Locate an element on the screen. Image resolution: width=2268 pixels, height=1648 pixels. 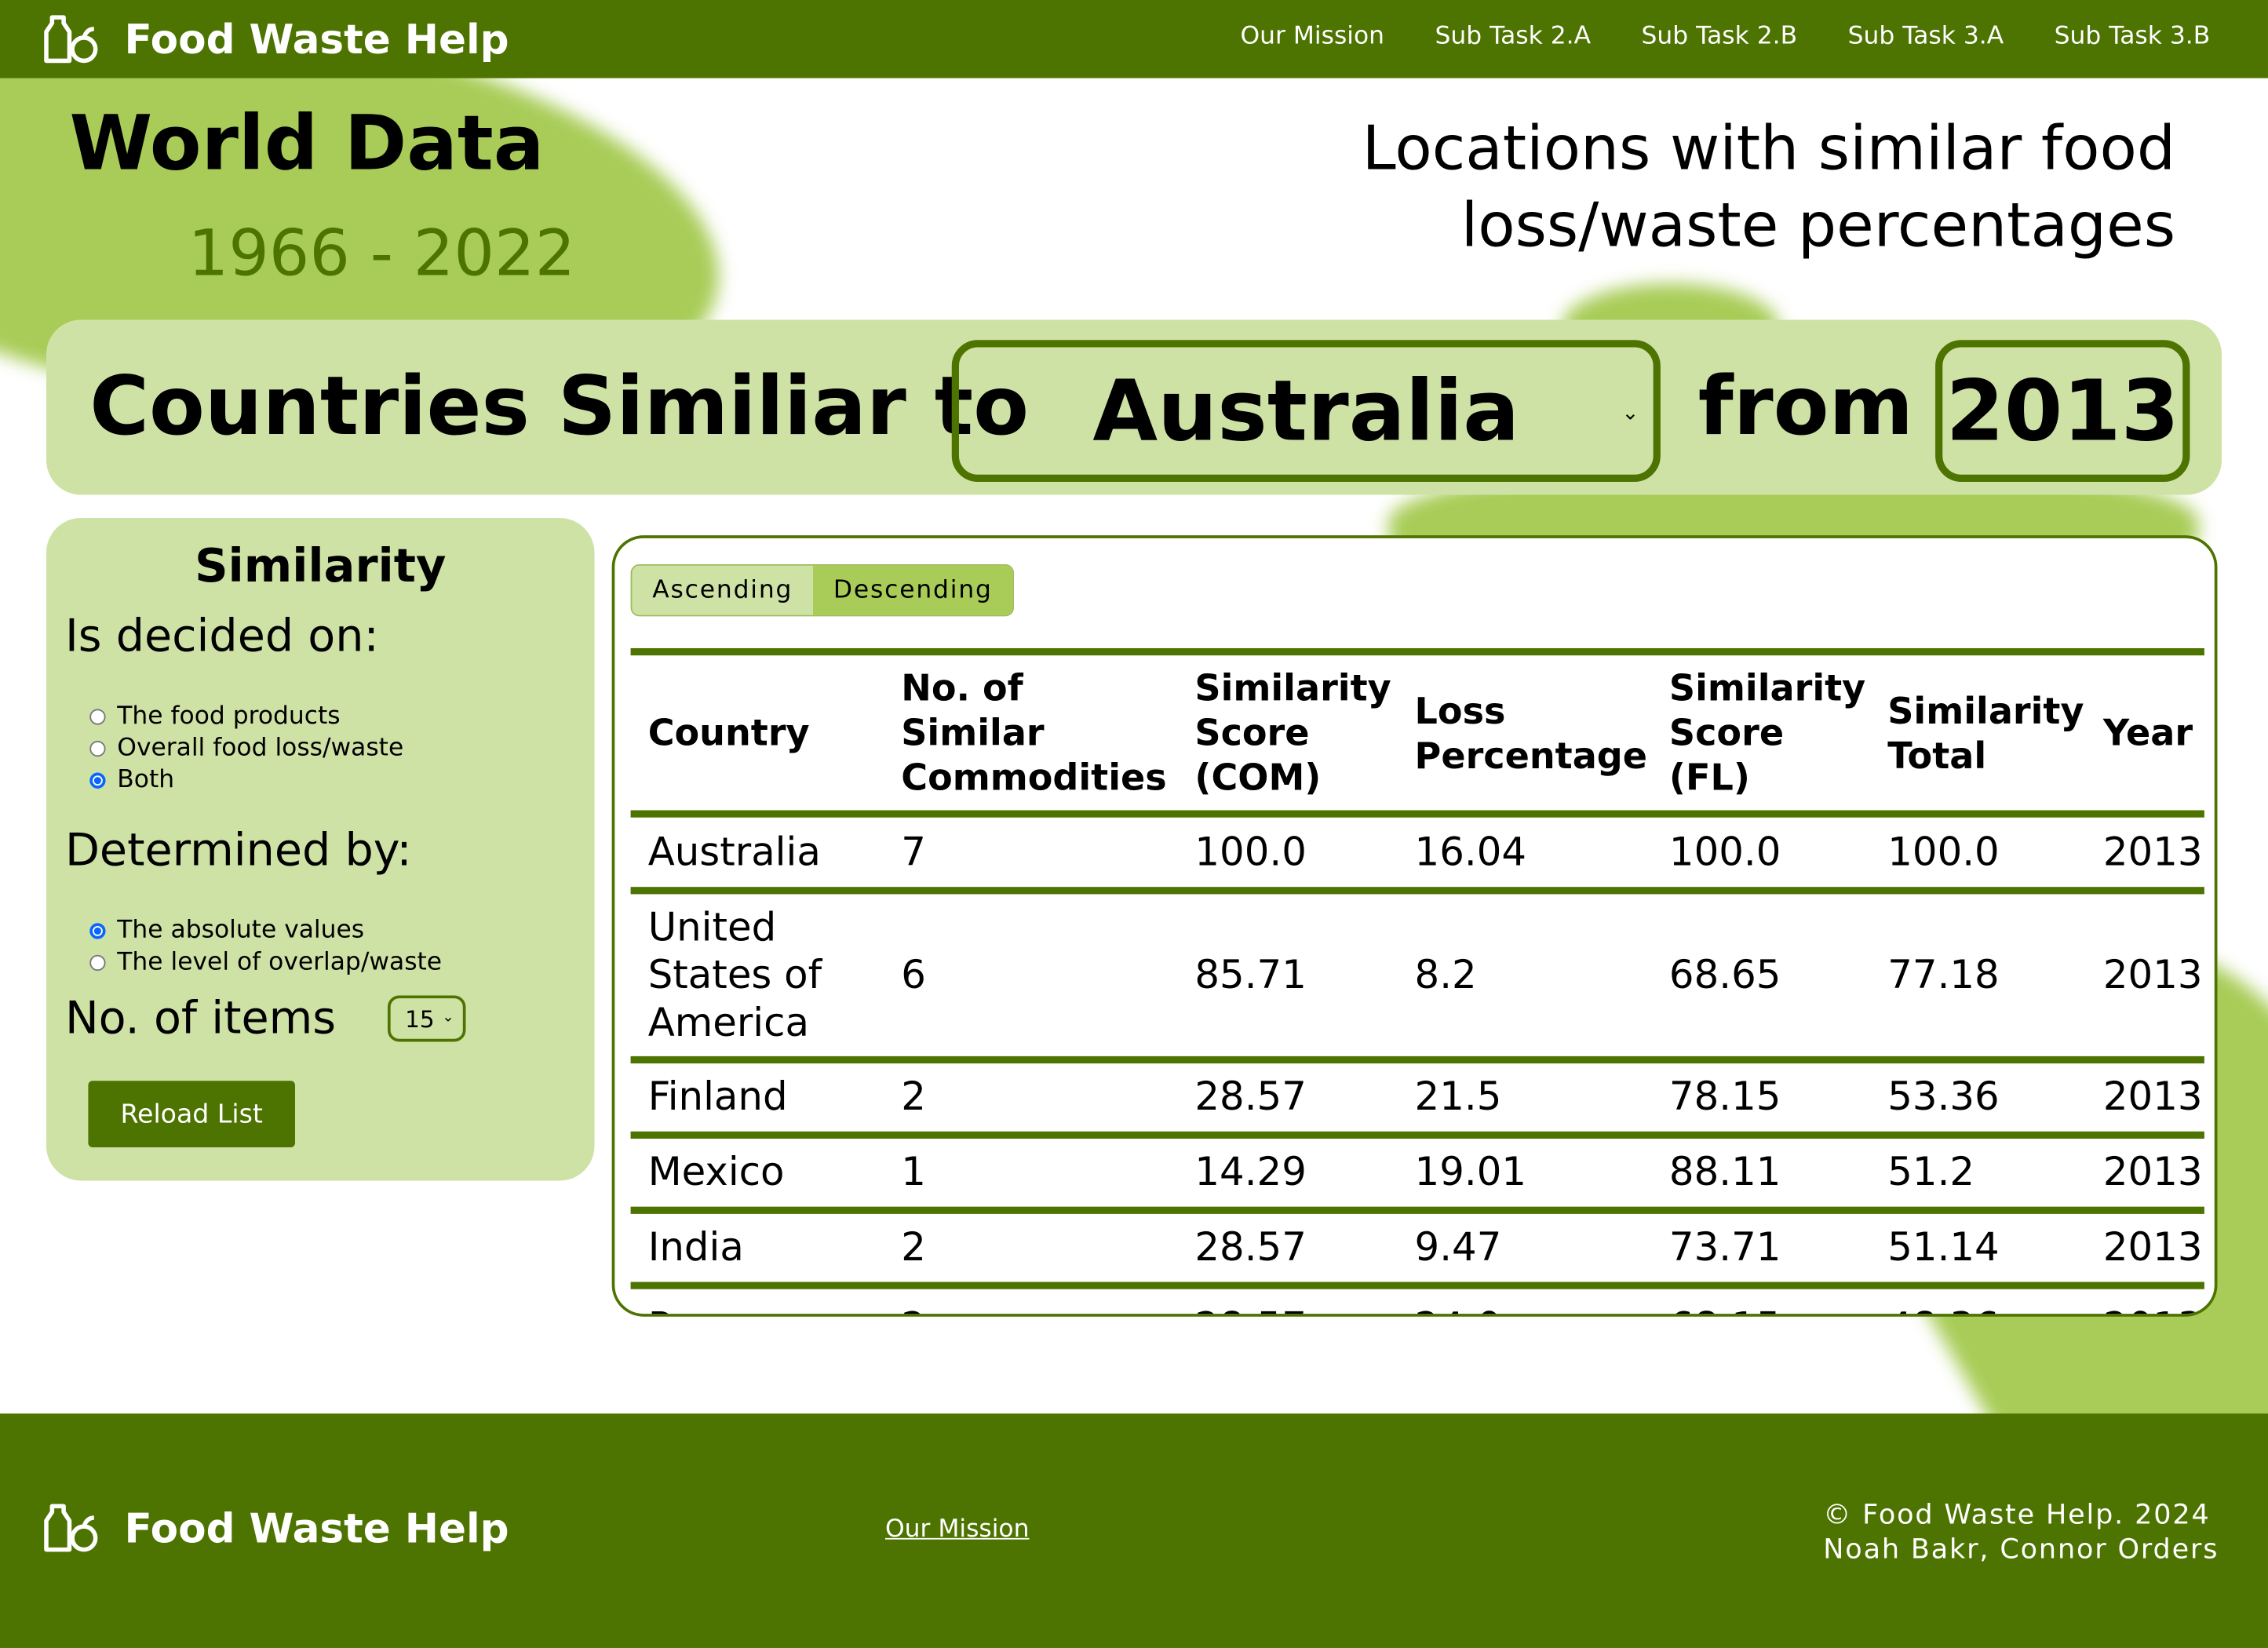
table-row: Australia 7 100.0 16.04 100.0 100.0 2013 is located at coordinates (1417, 849).